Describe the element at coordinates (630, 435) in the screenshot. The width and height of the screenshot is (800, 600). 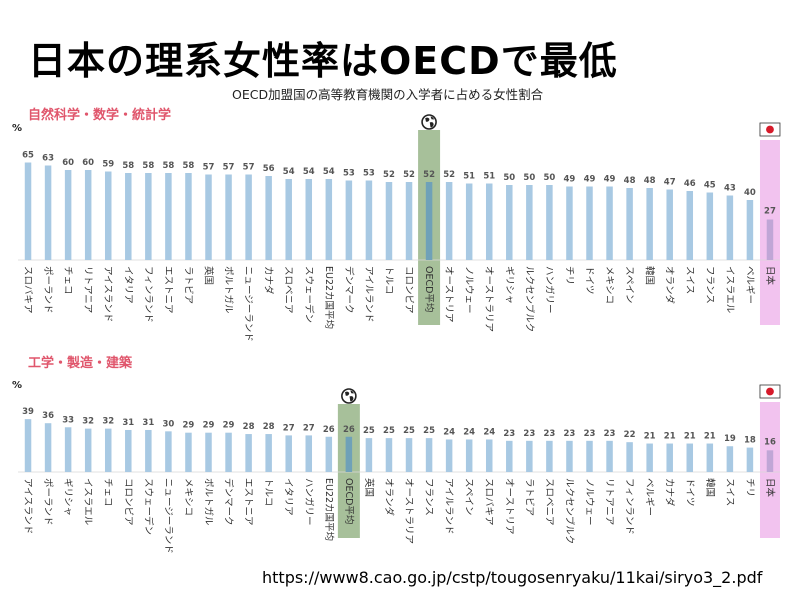
I see `value-label: 22` at that location.